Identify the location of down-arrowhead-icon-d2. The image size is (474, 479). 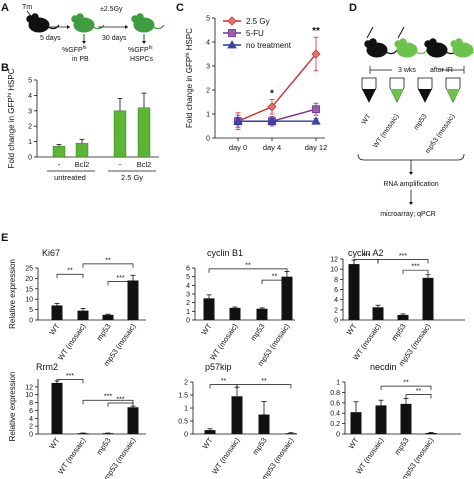
(411, 203).